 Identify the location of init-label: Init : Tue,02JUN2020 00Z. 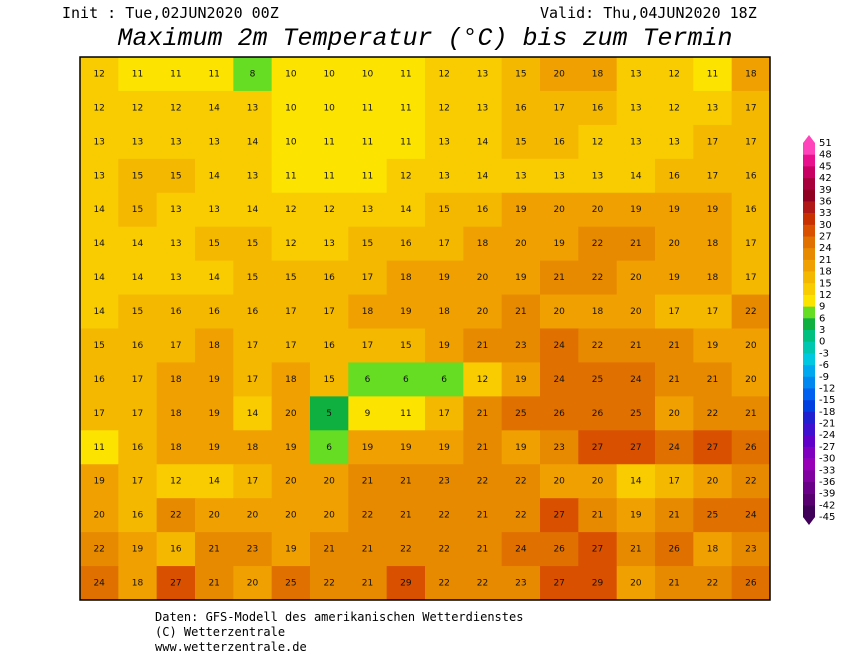
(170, 13).